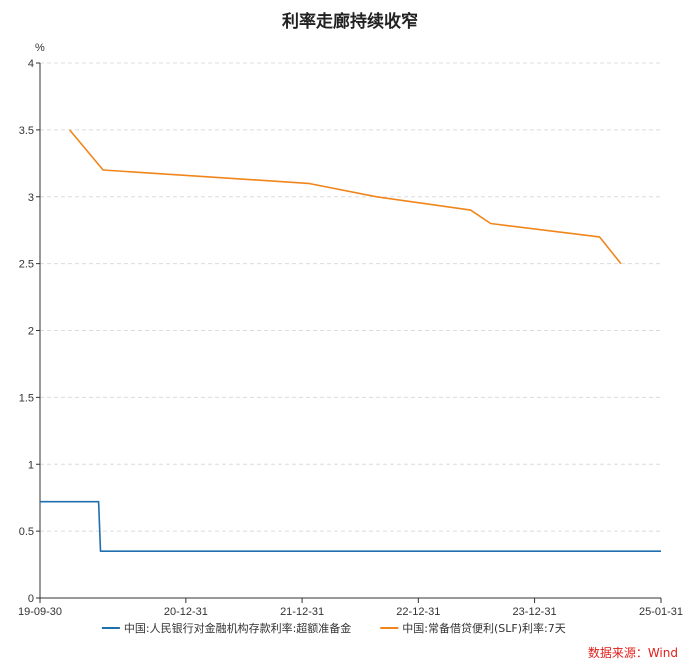 The width and height of the screenshot is (700, 670). What do you see at coordinates (535, 612) in the screenshot?
I see `x-tick-label-4: 23-12-31` at bounding box center [535, 612].